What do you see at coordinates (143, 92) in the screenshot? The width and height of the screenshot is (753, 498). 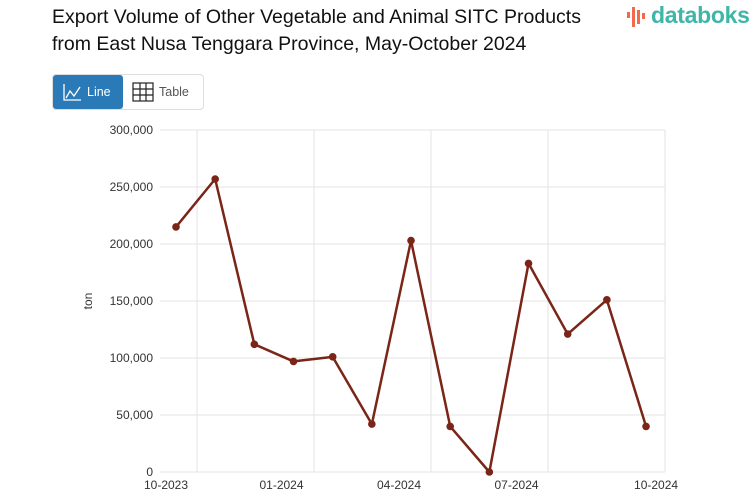 I see `table-grid-icon` at bounding box center [143, 92].